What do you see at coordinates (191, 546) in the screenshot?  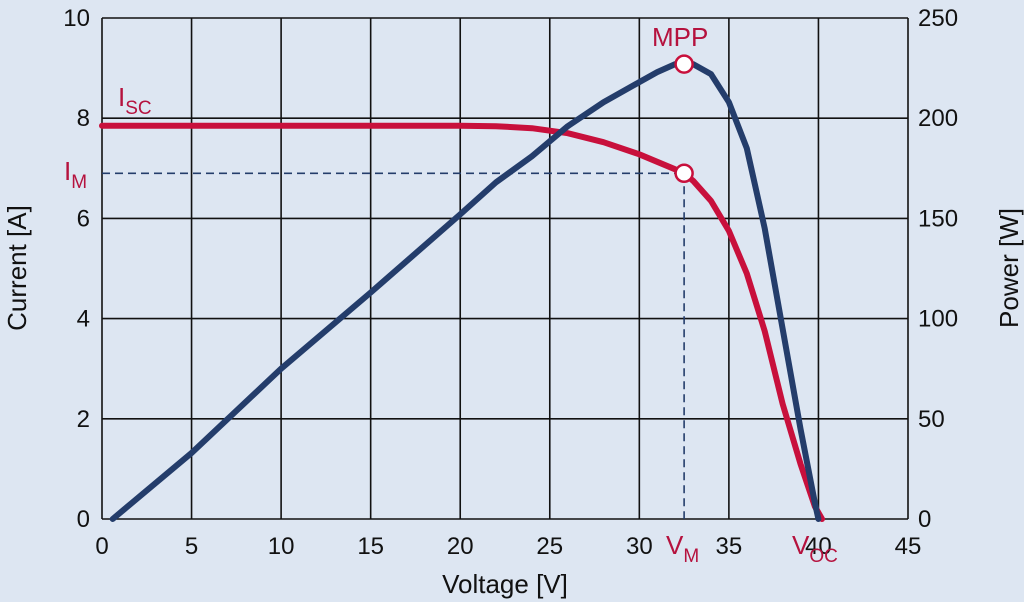 I see `x-tick-label: 5` at bounding box center [191, 546].